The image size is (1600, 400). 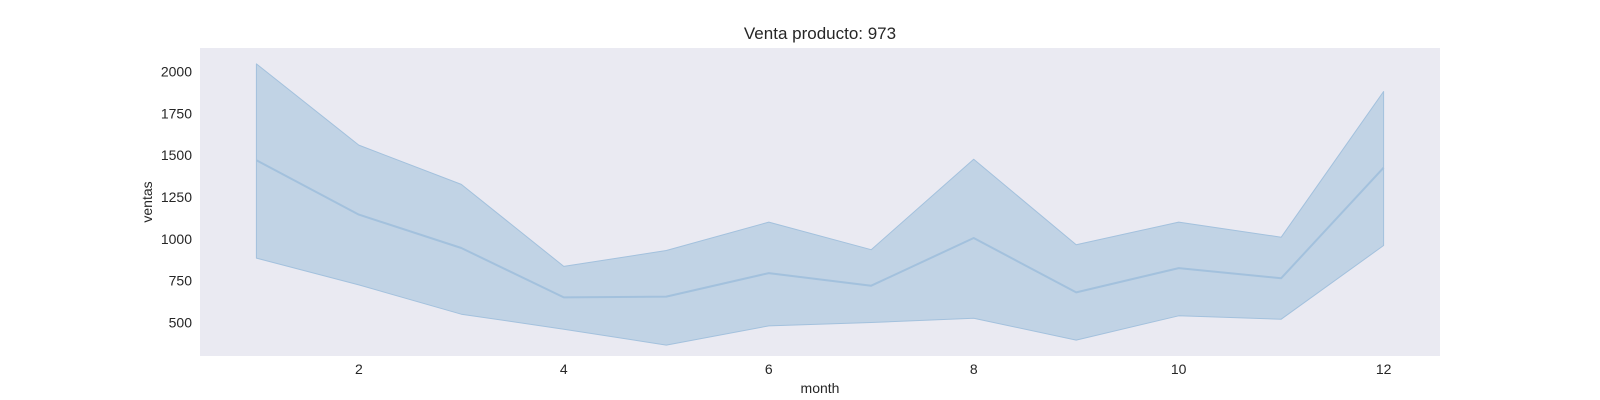 What do you see at coordinates (1179, 369) in the screenshot?
I see `x-tick-label: 10` at bounding box center [1179, 369].